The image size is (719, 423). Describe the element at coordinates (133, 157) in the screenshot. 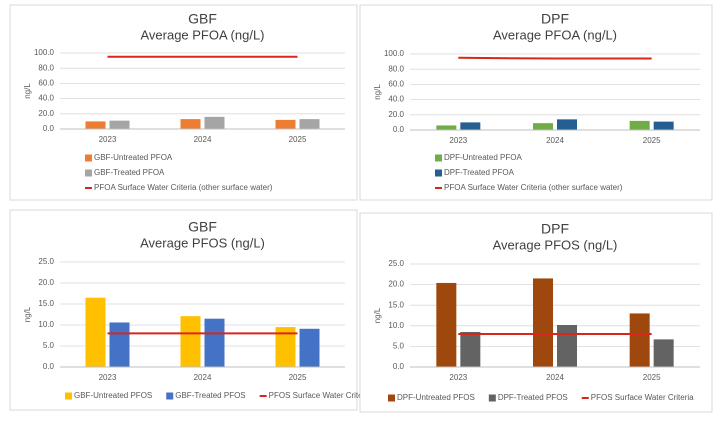

I see `legend-label: GBF-Untreated PFOA` at that location.